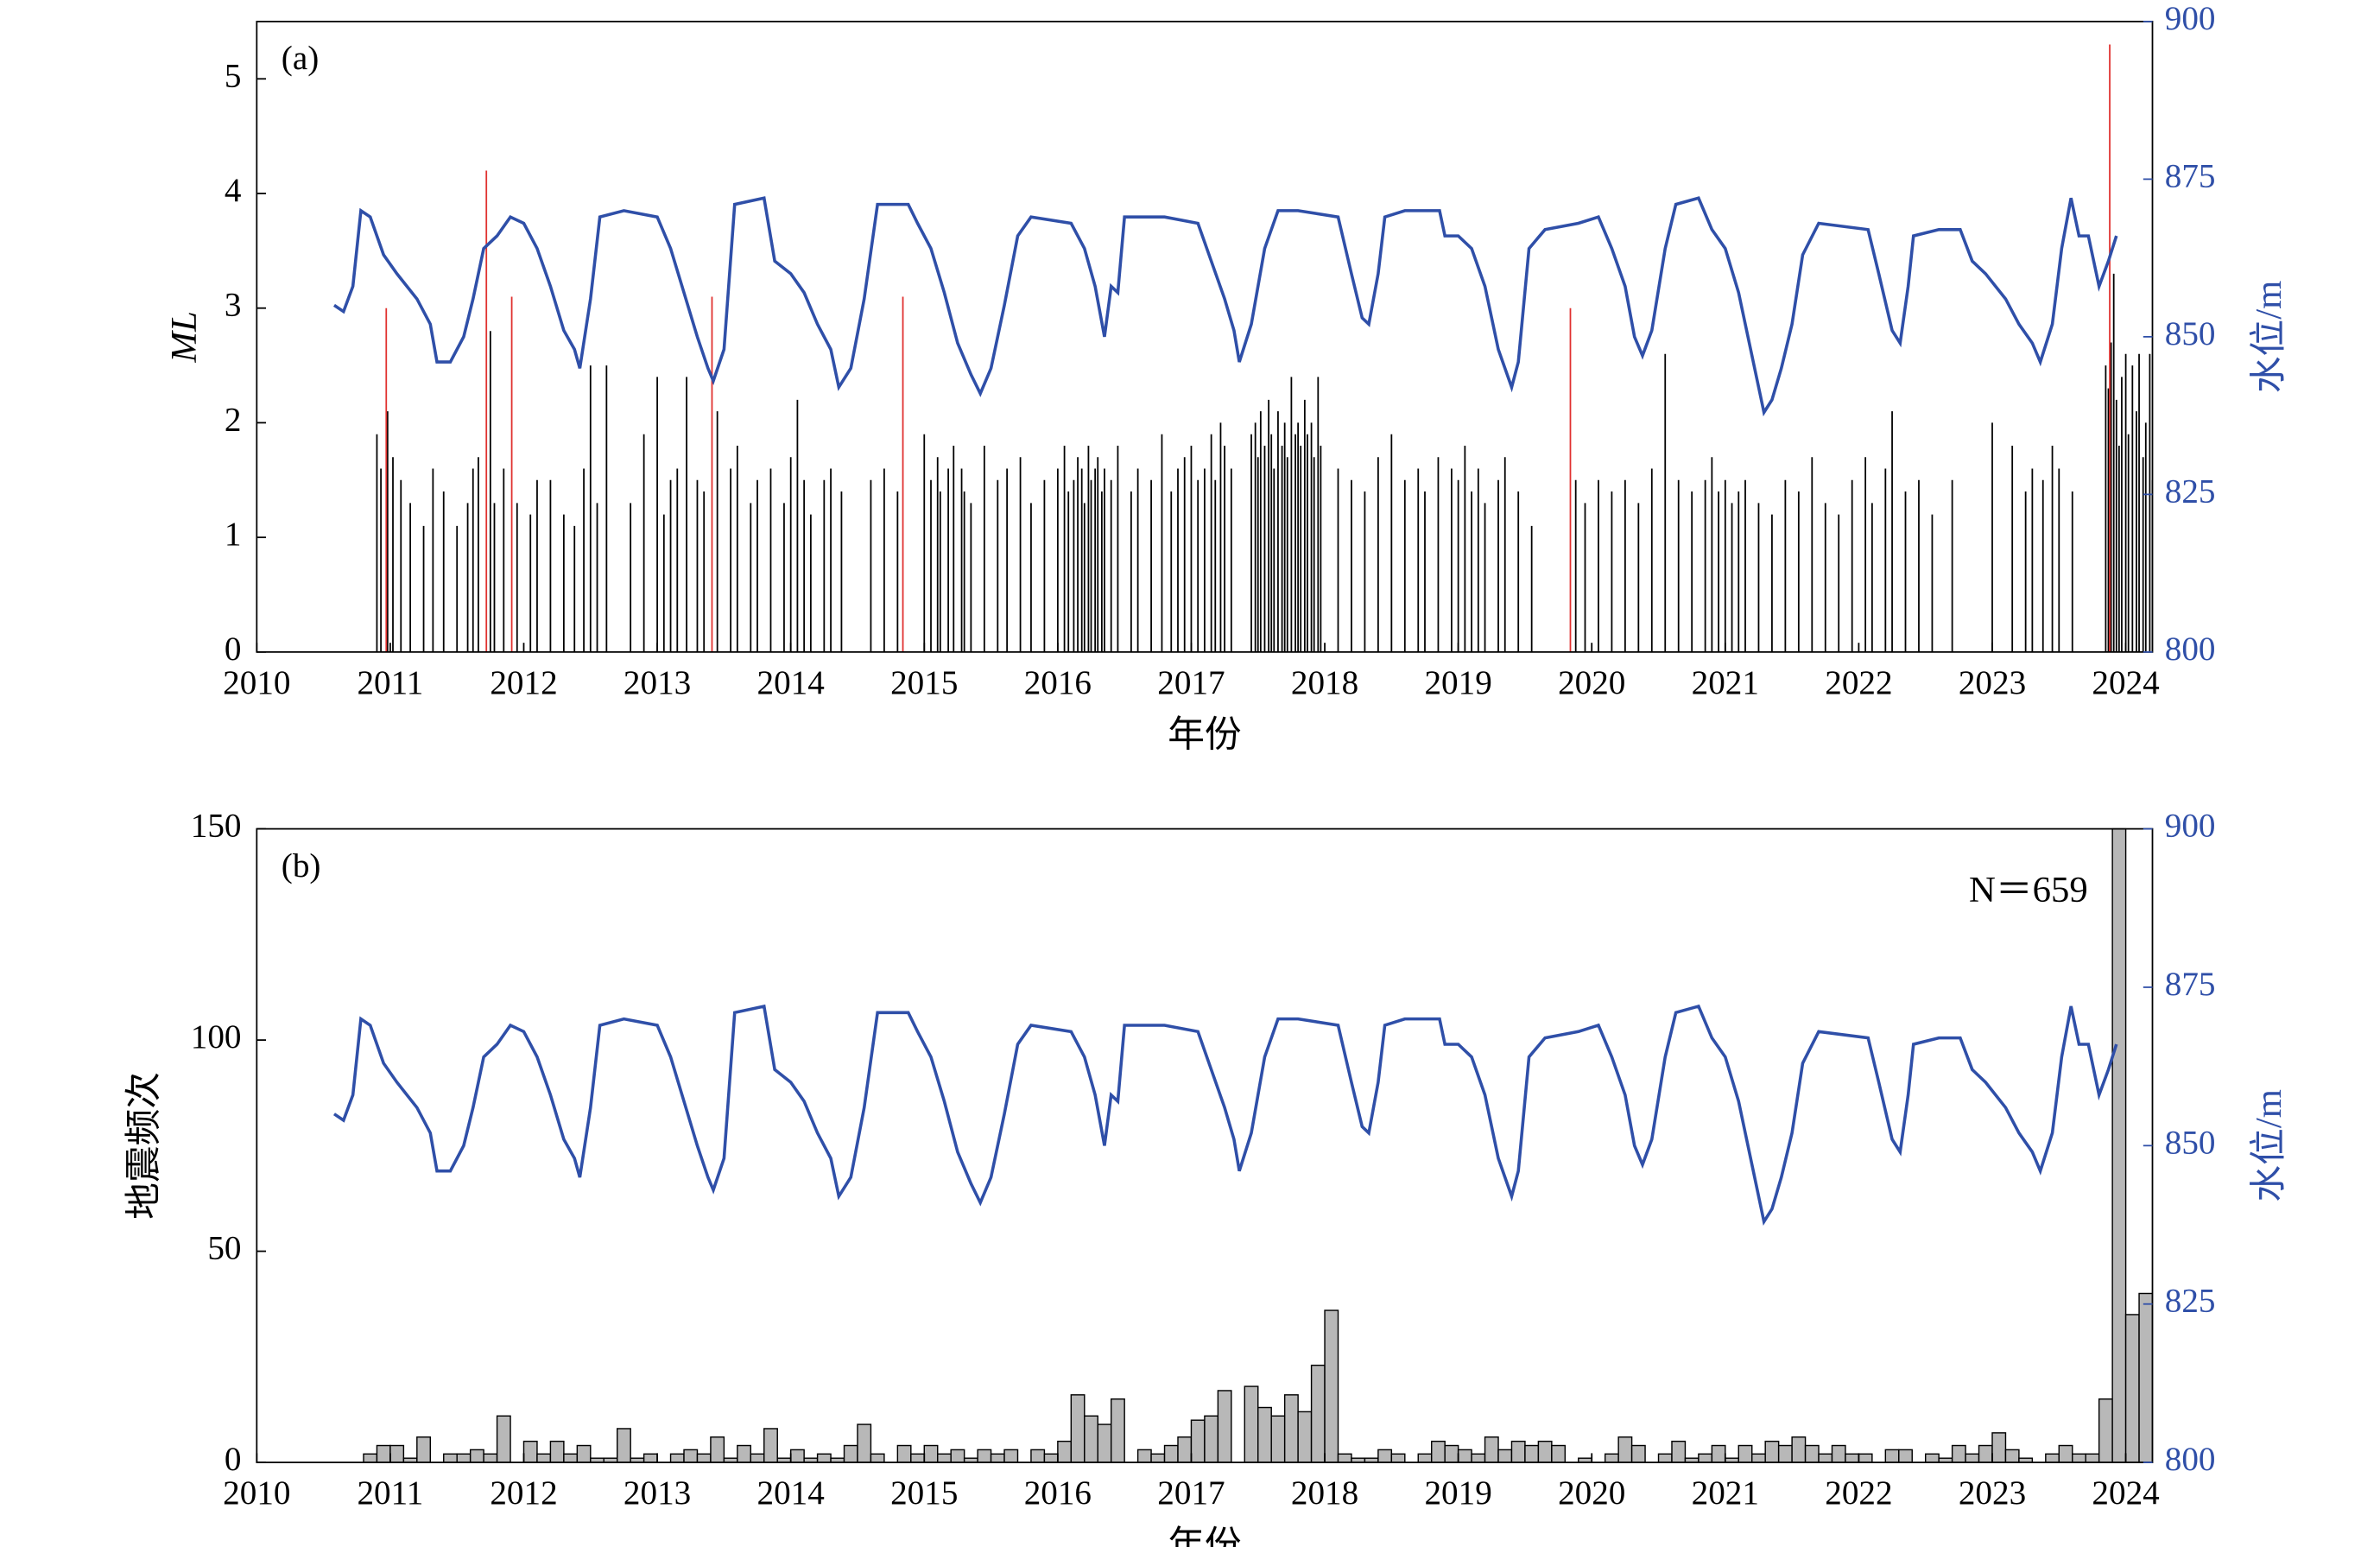 This screenshot has width=2380, height=1547. Describe the element at coordinates (524, 682) in the screenshot. I see `x-tick-label: 2012` at that location.